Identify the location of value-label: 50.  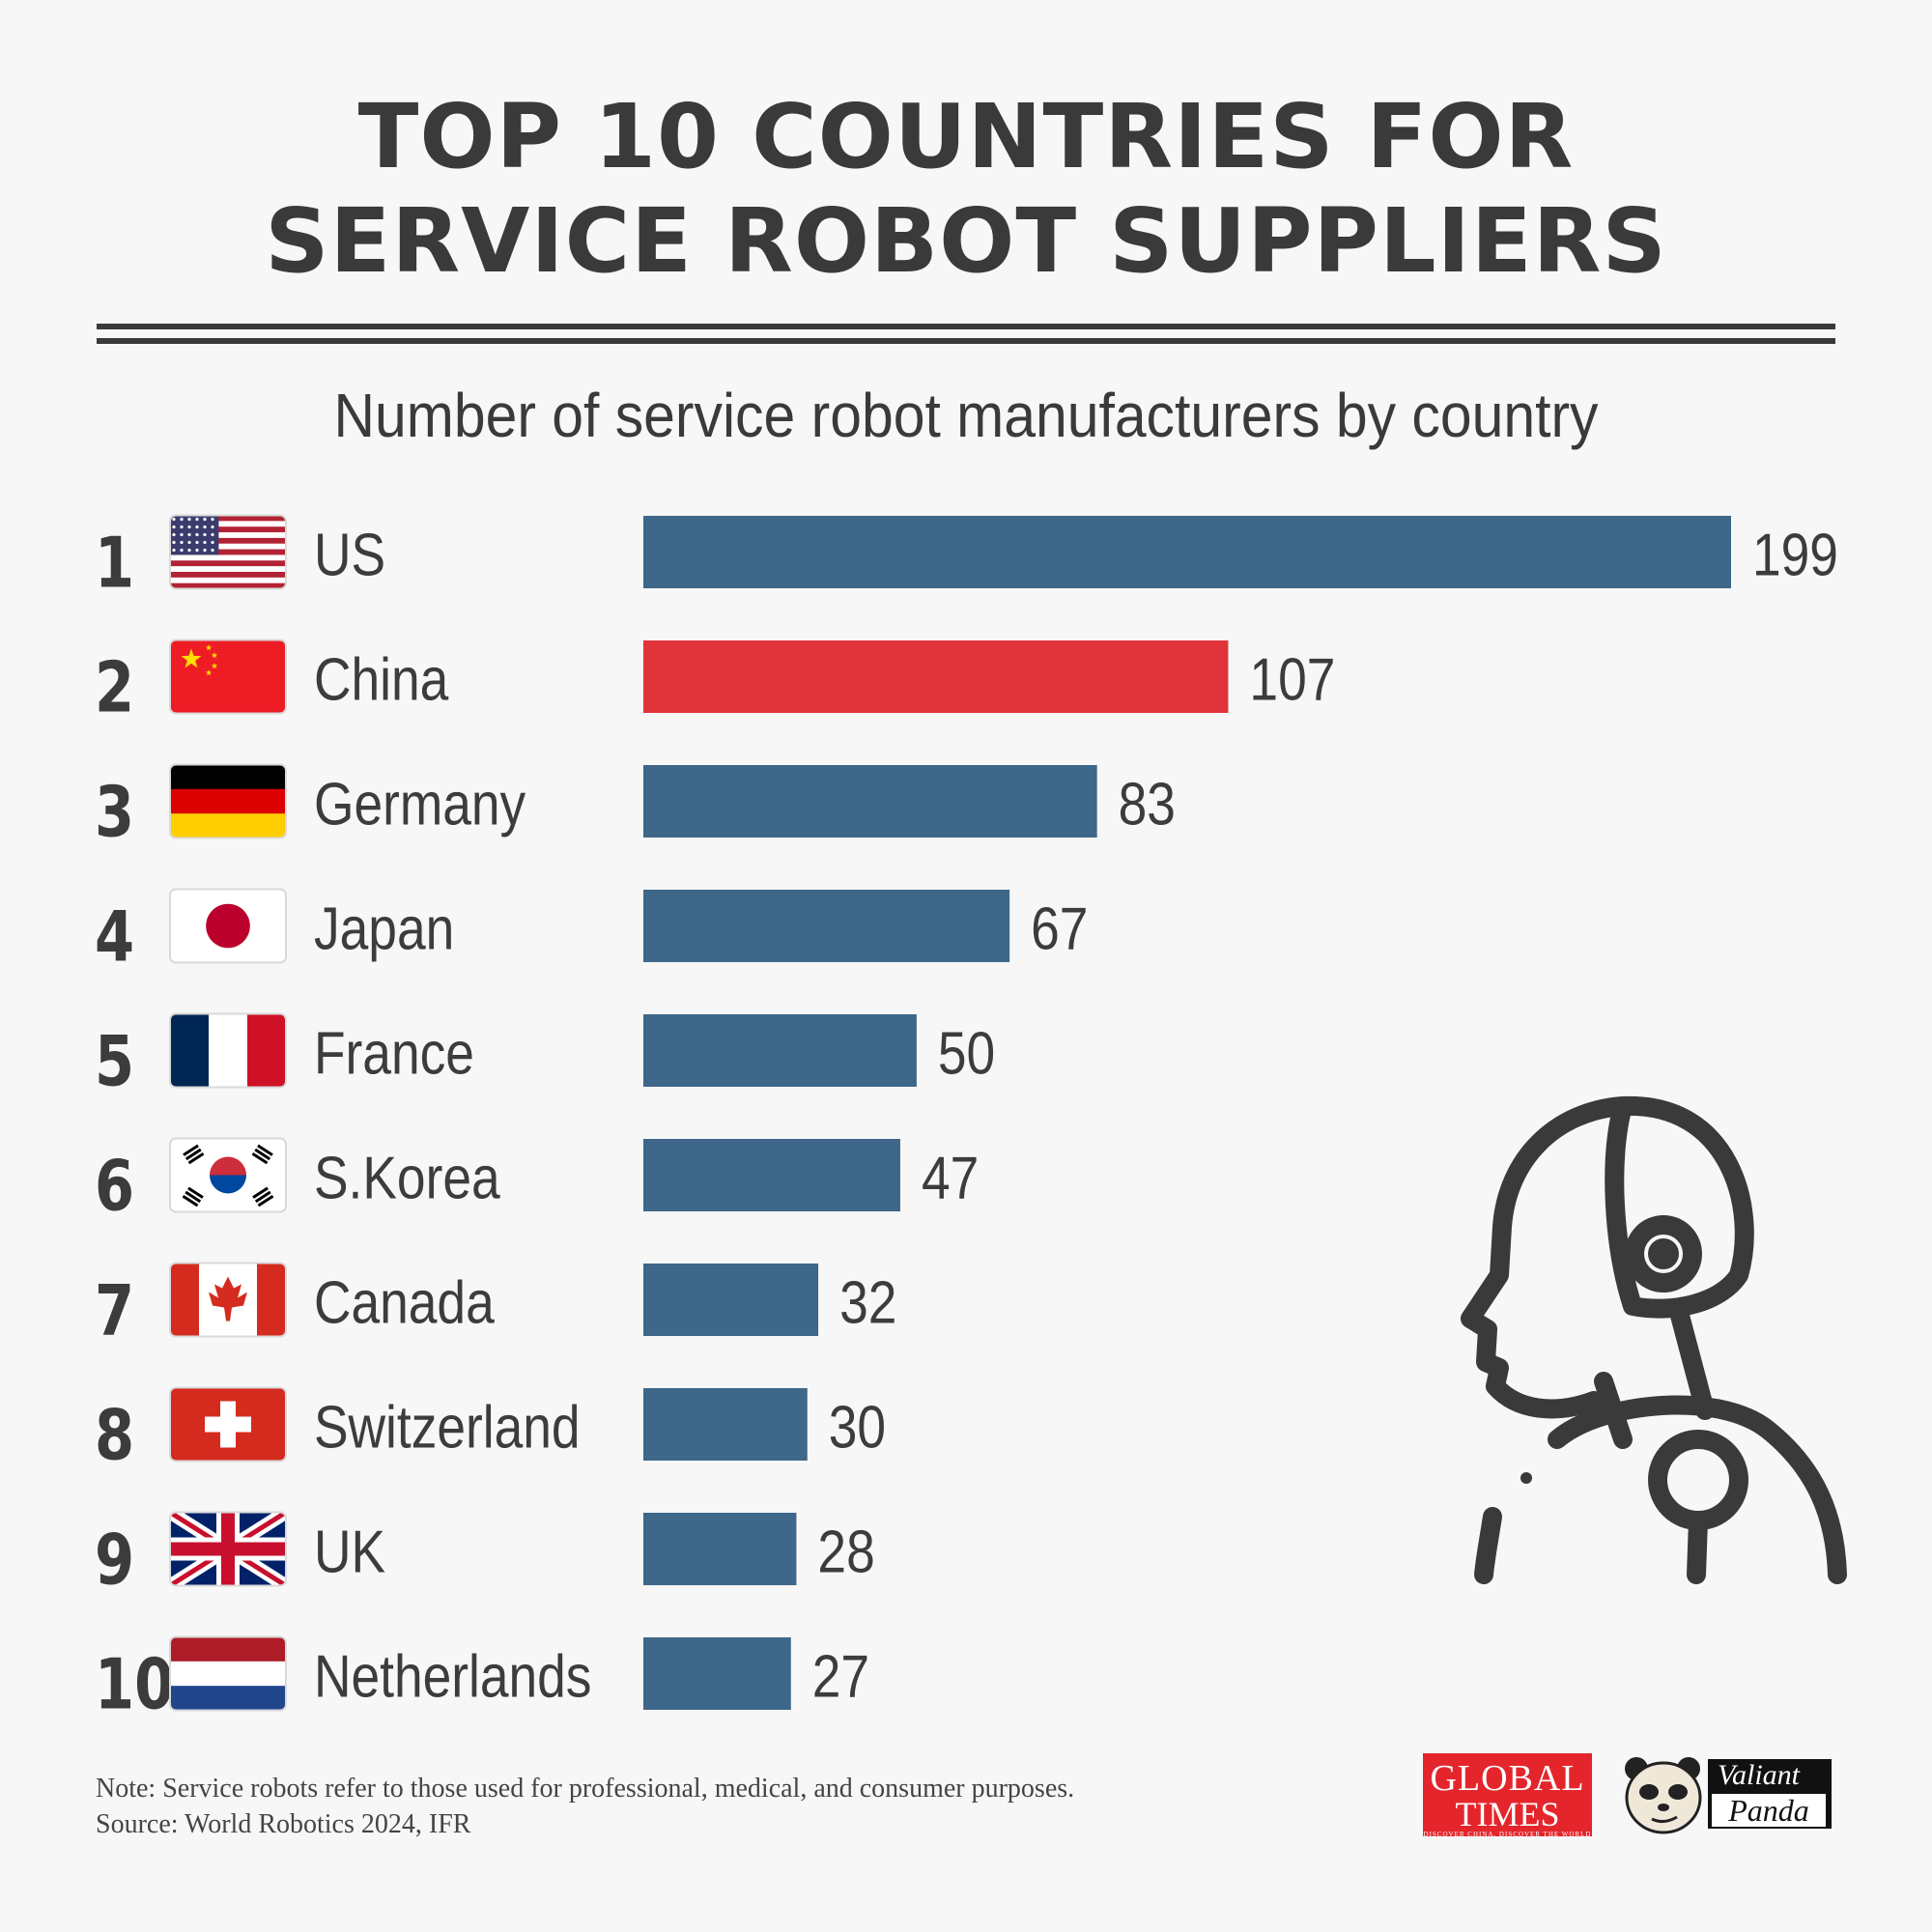
(966, 1054).